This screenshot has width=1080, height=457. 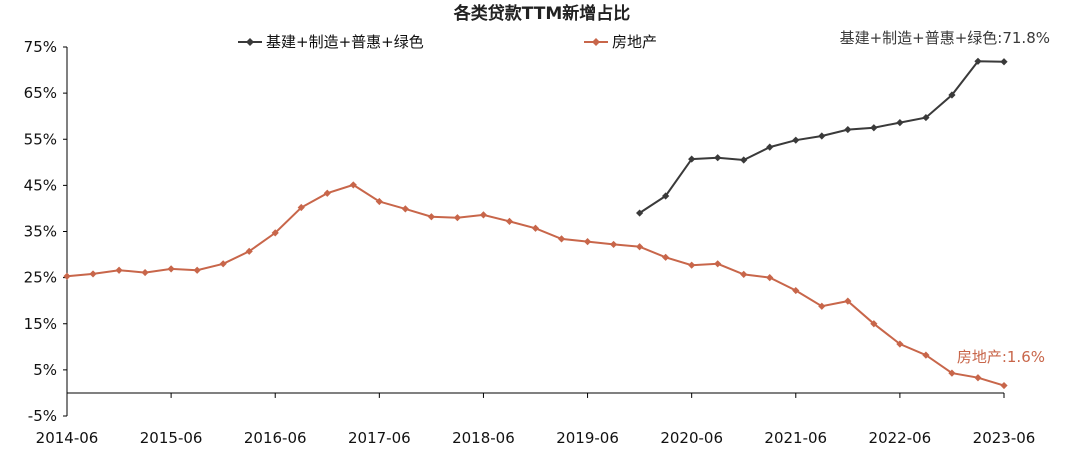 What do you see at coordinates (945, 38) in the screenshot?
I see `end-label-infrastructure: 基建+制造+普惠+绿色:71.8%` at bounding box center [945, 38].